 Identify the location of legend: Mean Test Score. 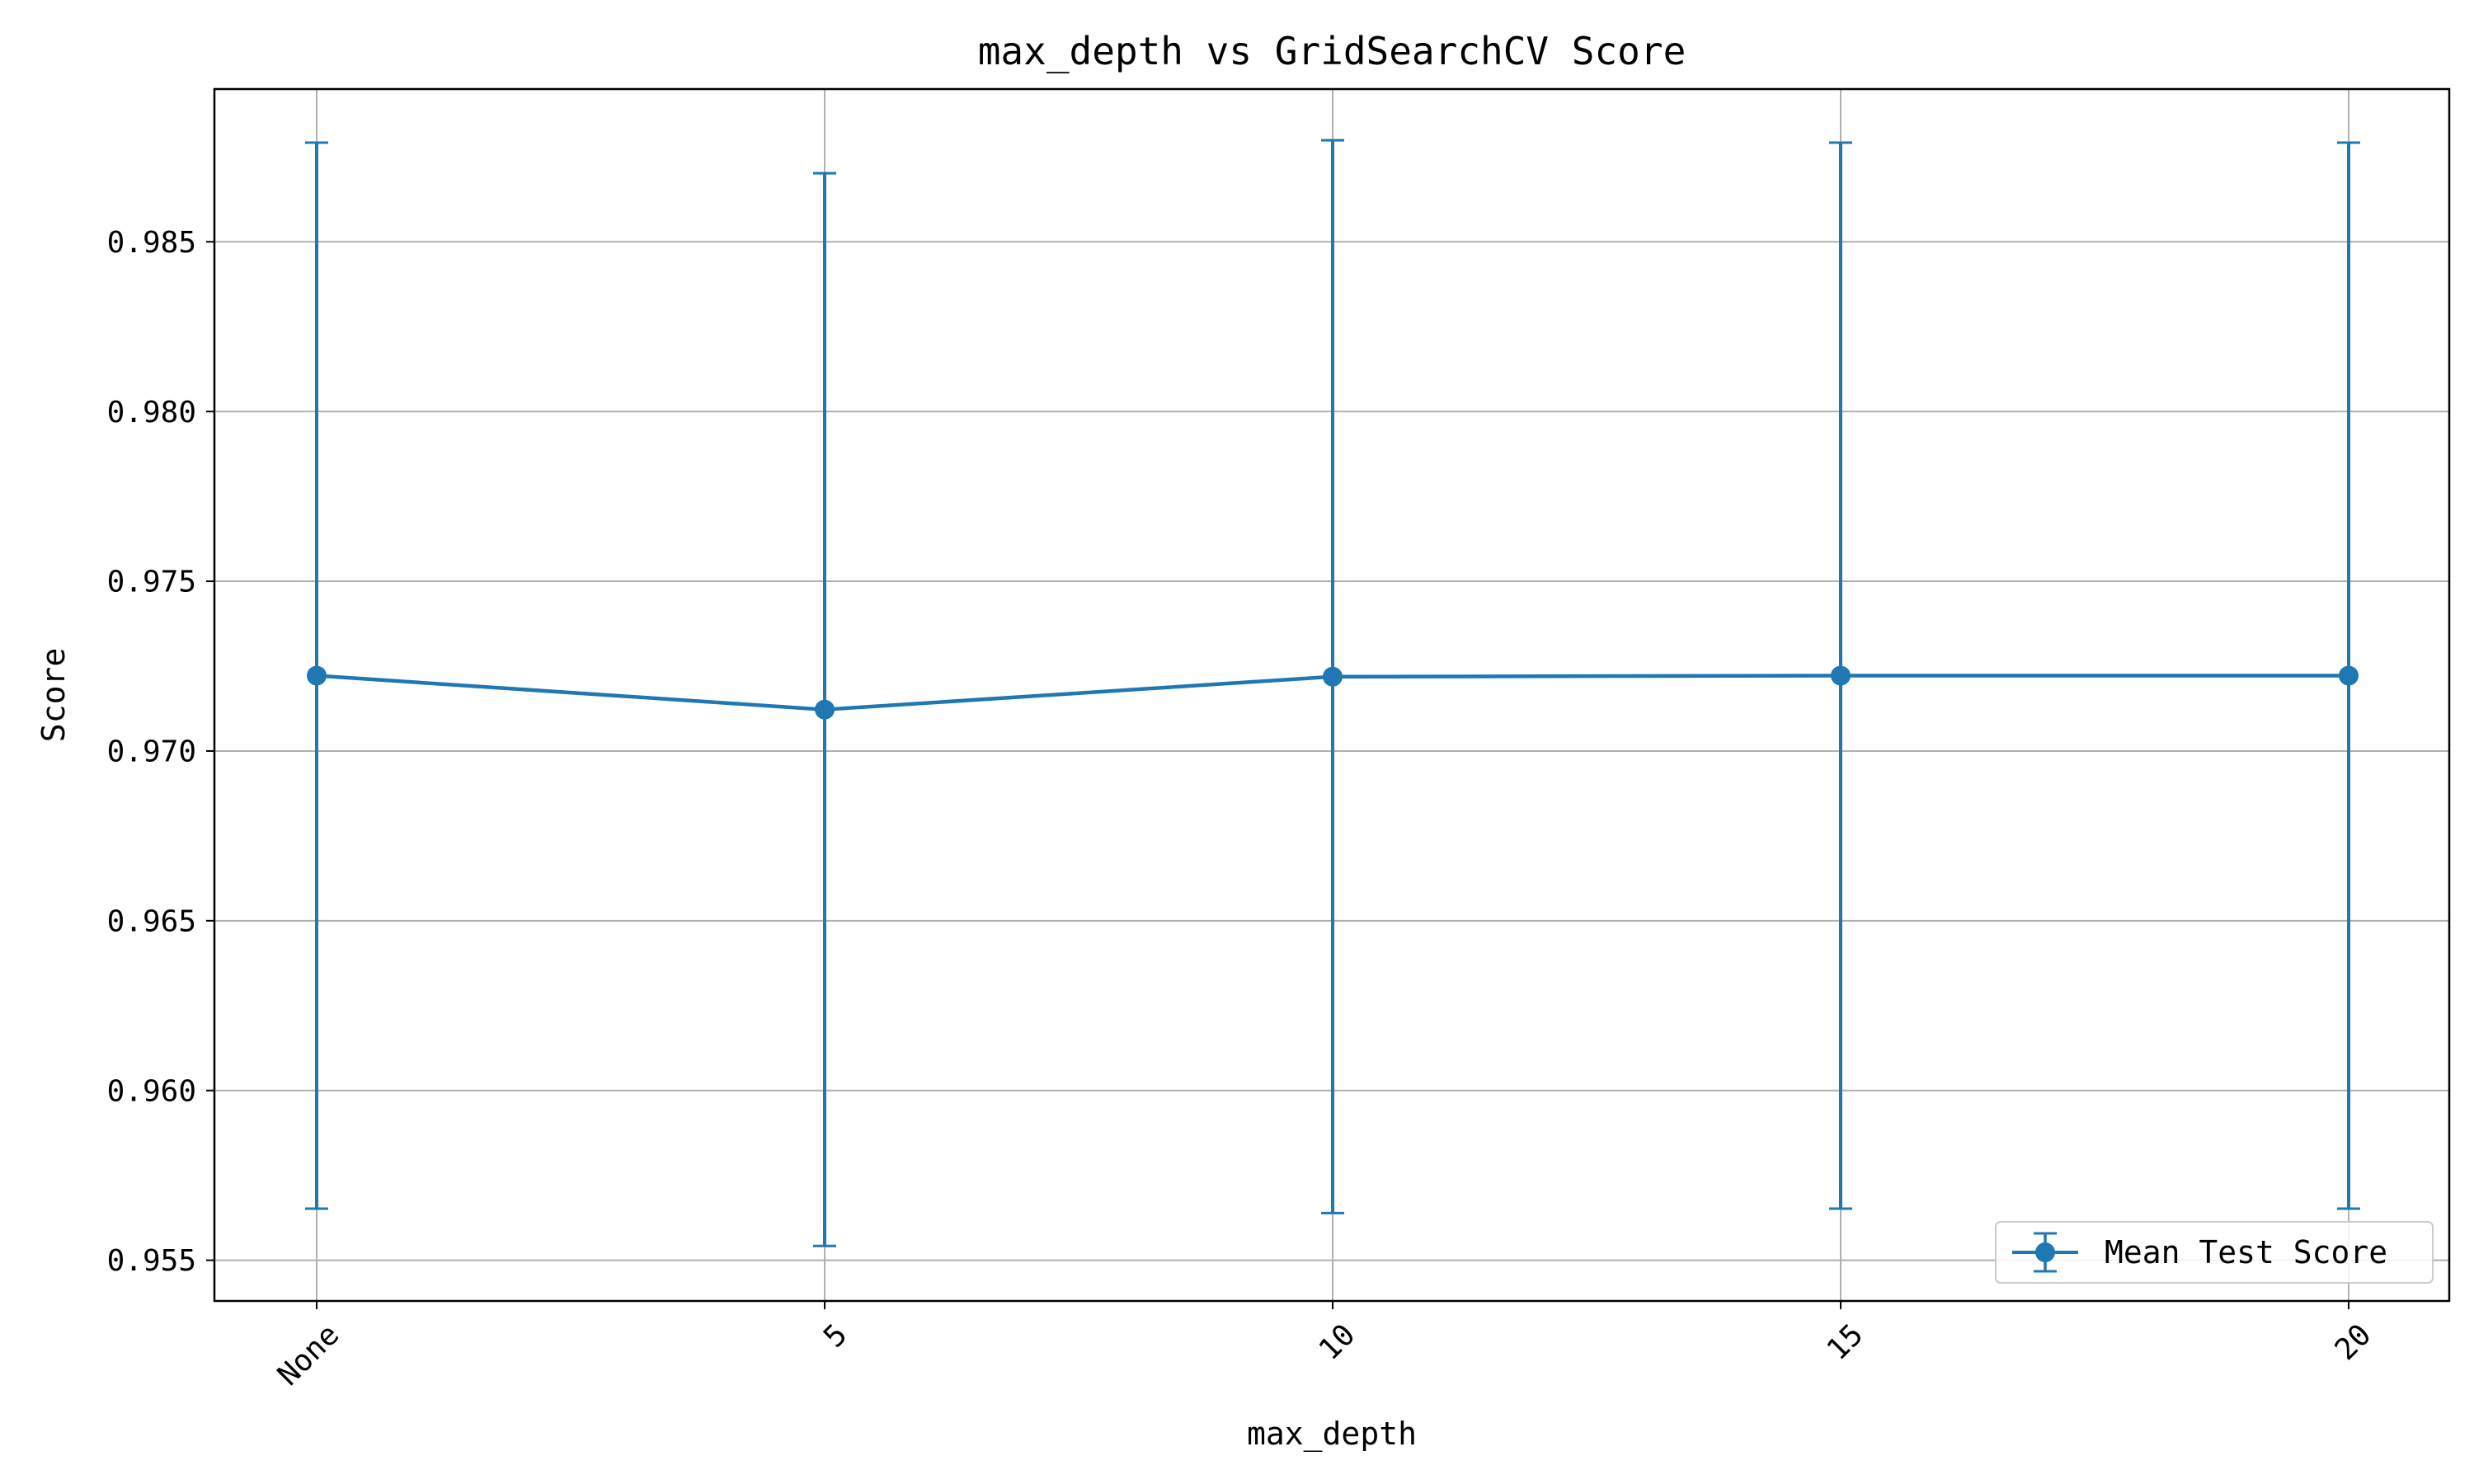
(2214, 1252).